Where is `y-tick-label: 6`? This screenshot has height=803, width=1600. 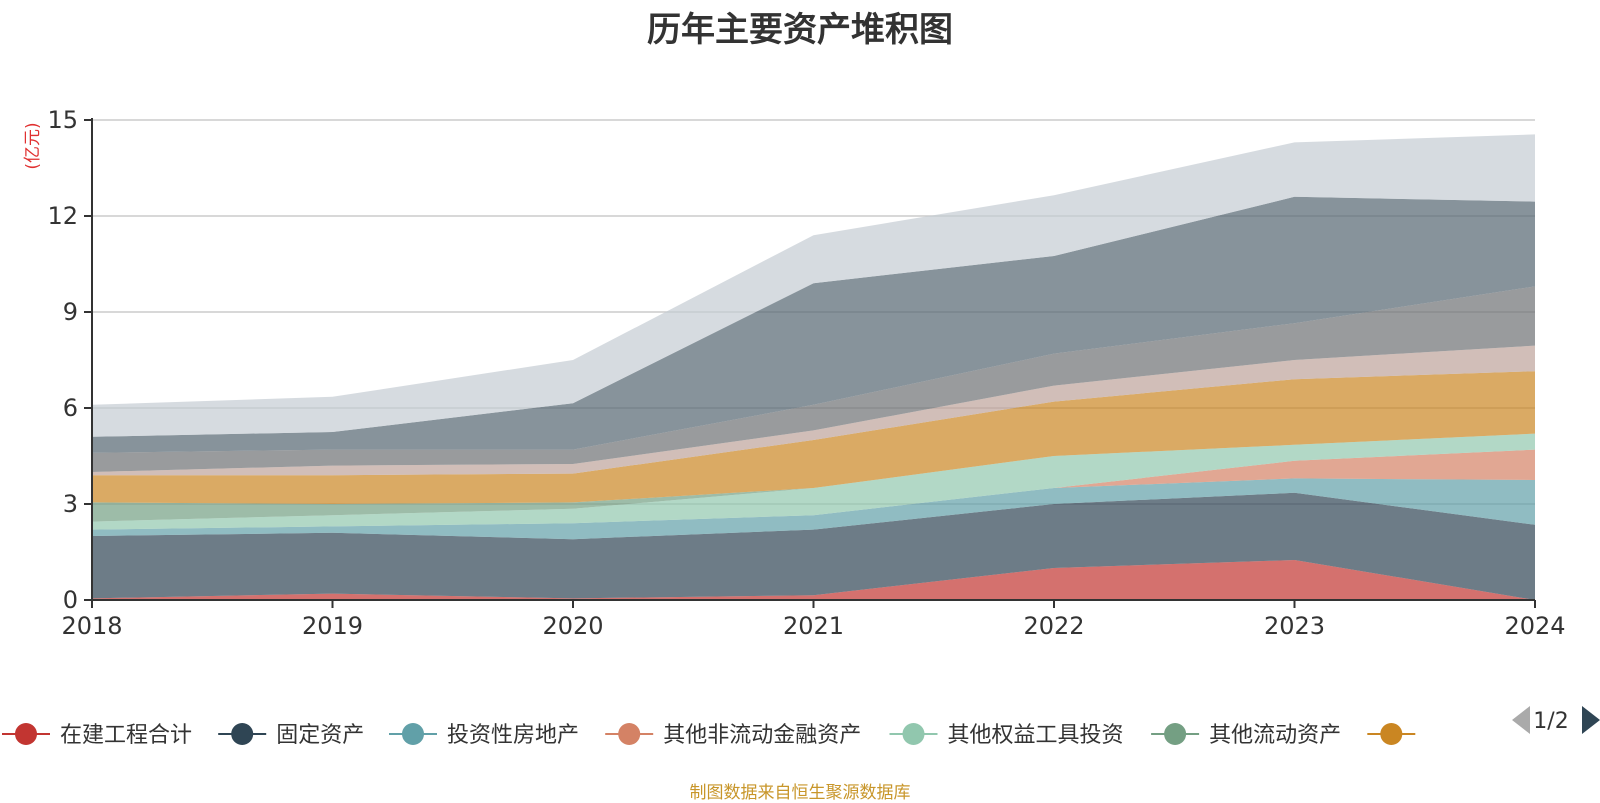 y-tick-label: 6 is located at coordinates (70, 408).